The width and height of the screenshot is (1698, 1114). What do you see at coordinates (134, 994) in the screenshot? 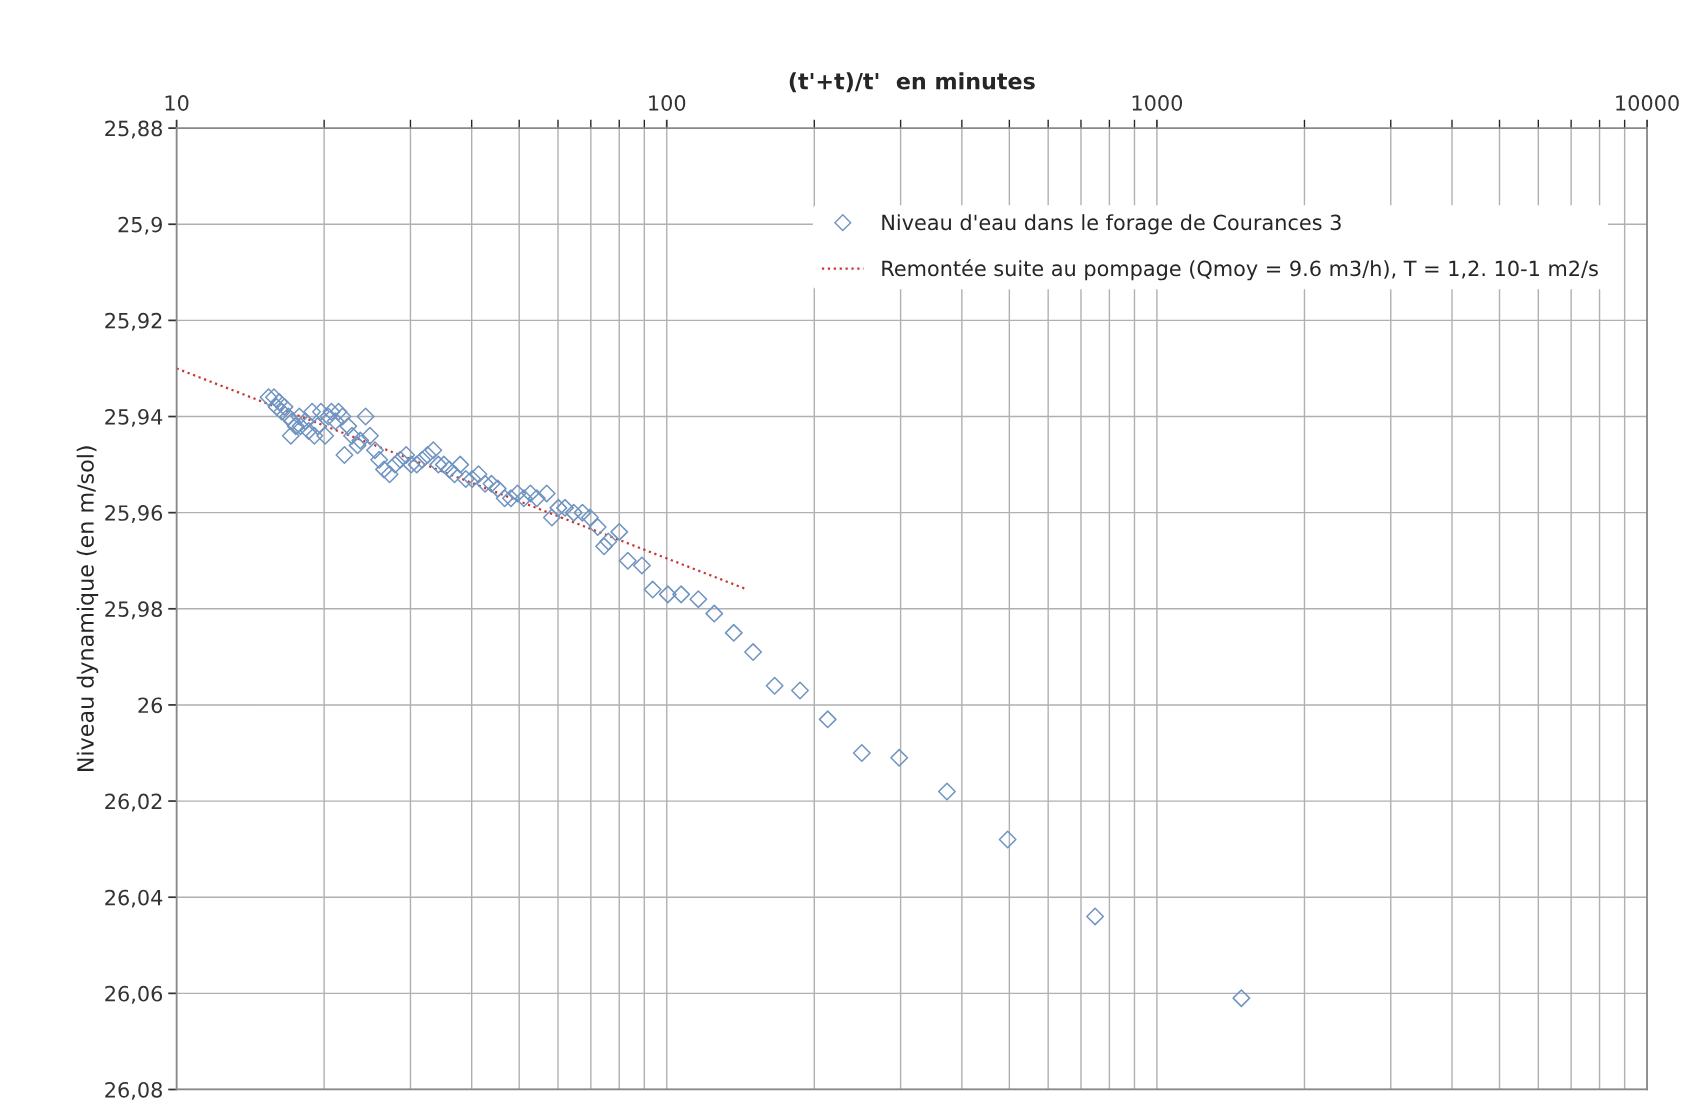
I see `y-tick-label: 26,06` at bounding box center [134, 994].